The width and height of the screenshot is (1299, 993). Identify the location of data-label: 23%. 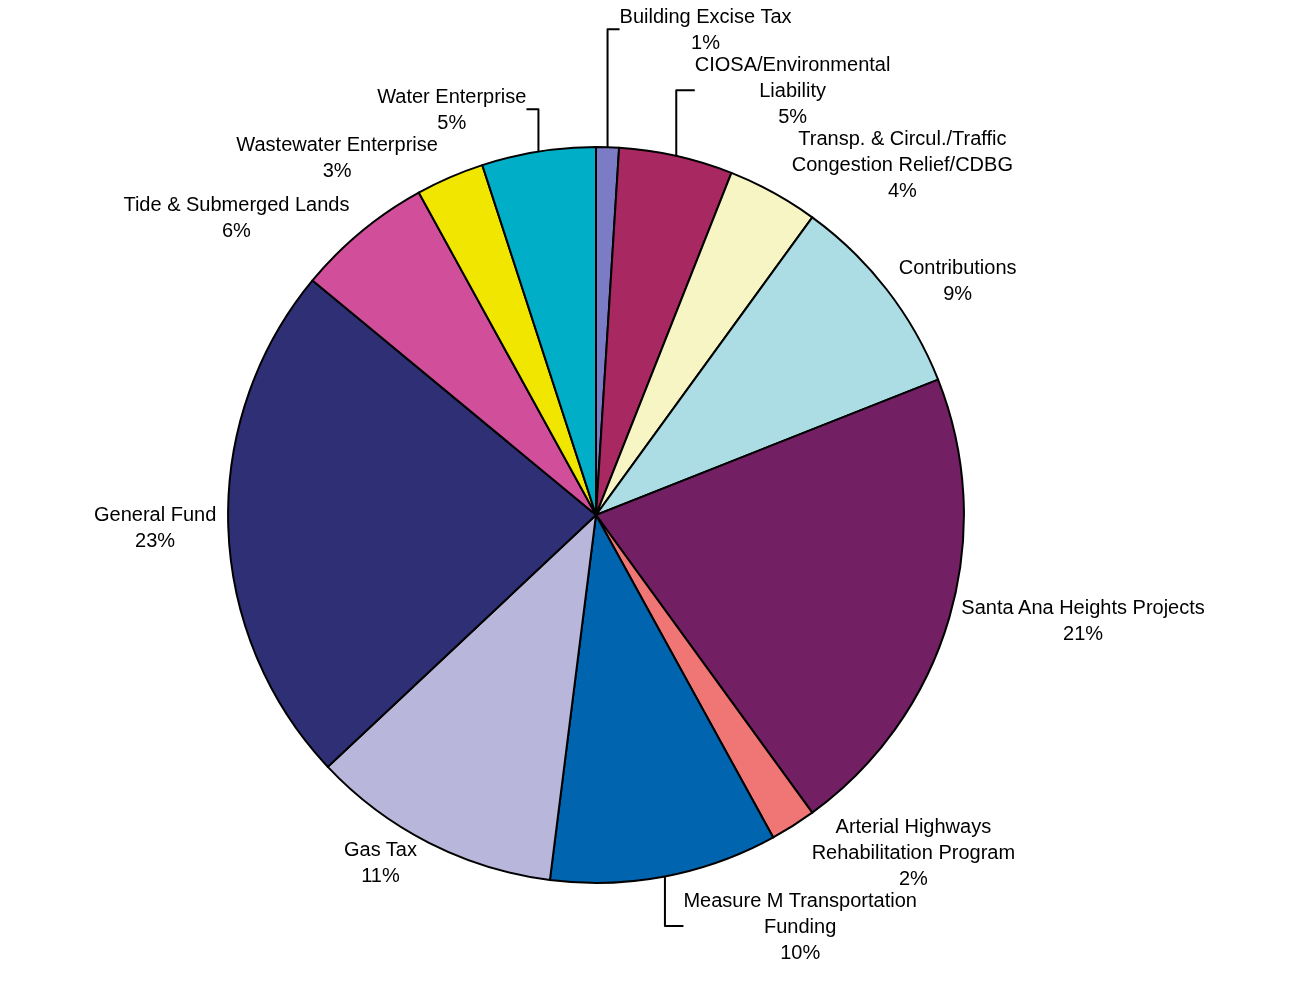
(155, 539).